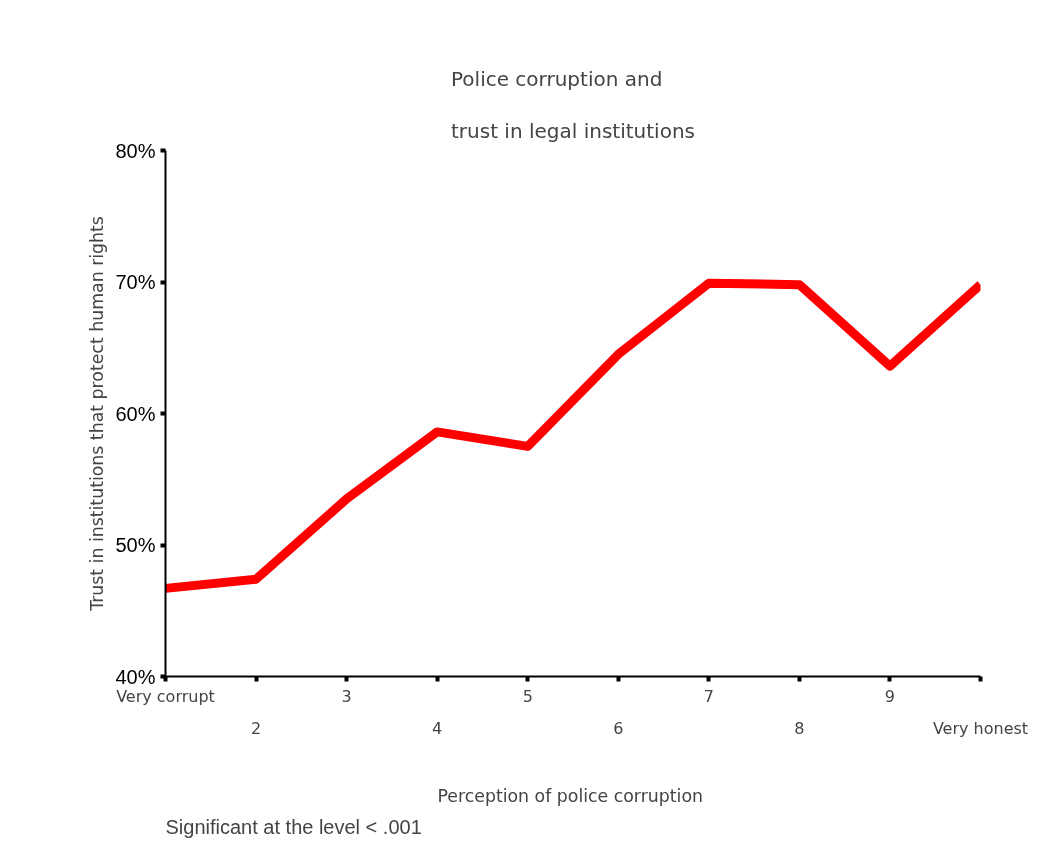 This screenshot has width=1060, height=856. I want to click on x-tick-label: Very honest, so click(980, 728).